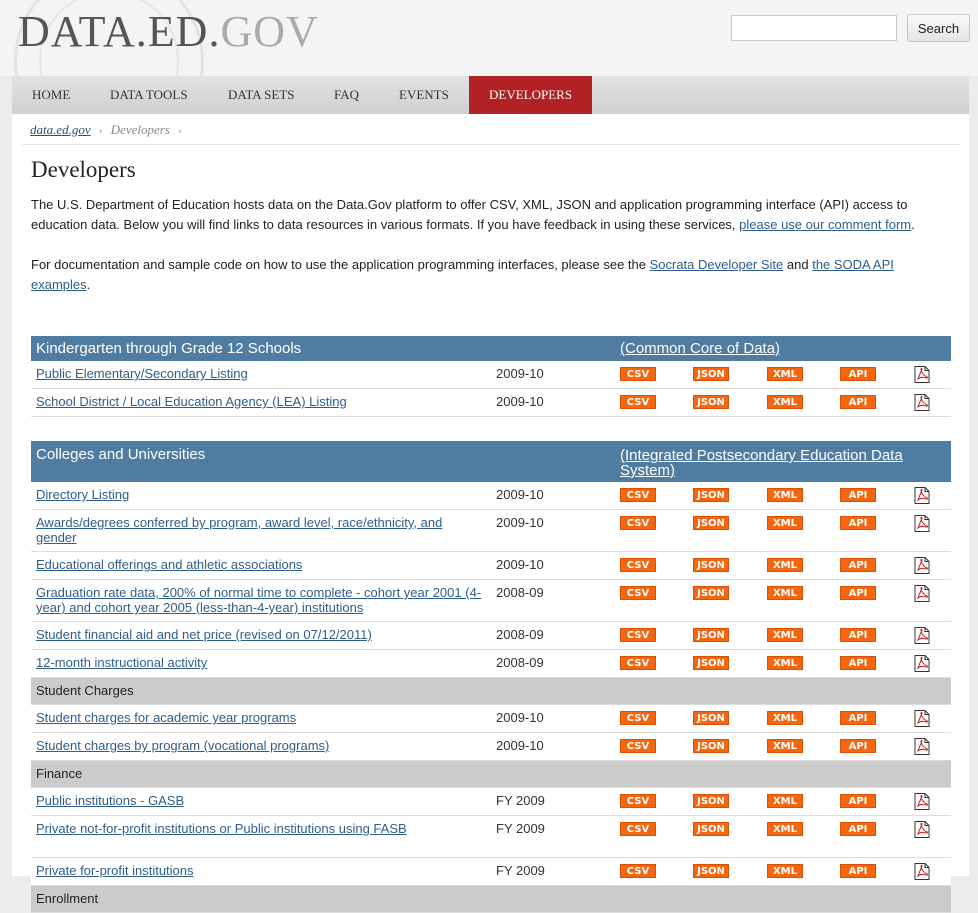 The width and height of the screenshot is (978, 913). What do you see at coordinates (83, 494) in the screenshot?
I see `dataset-link: Directory Listing` at bounding box center [83, 494].